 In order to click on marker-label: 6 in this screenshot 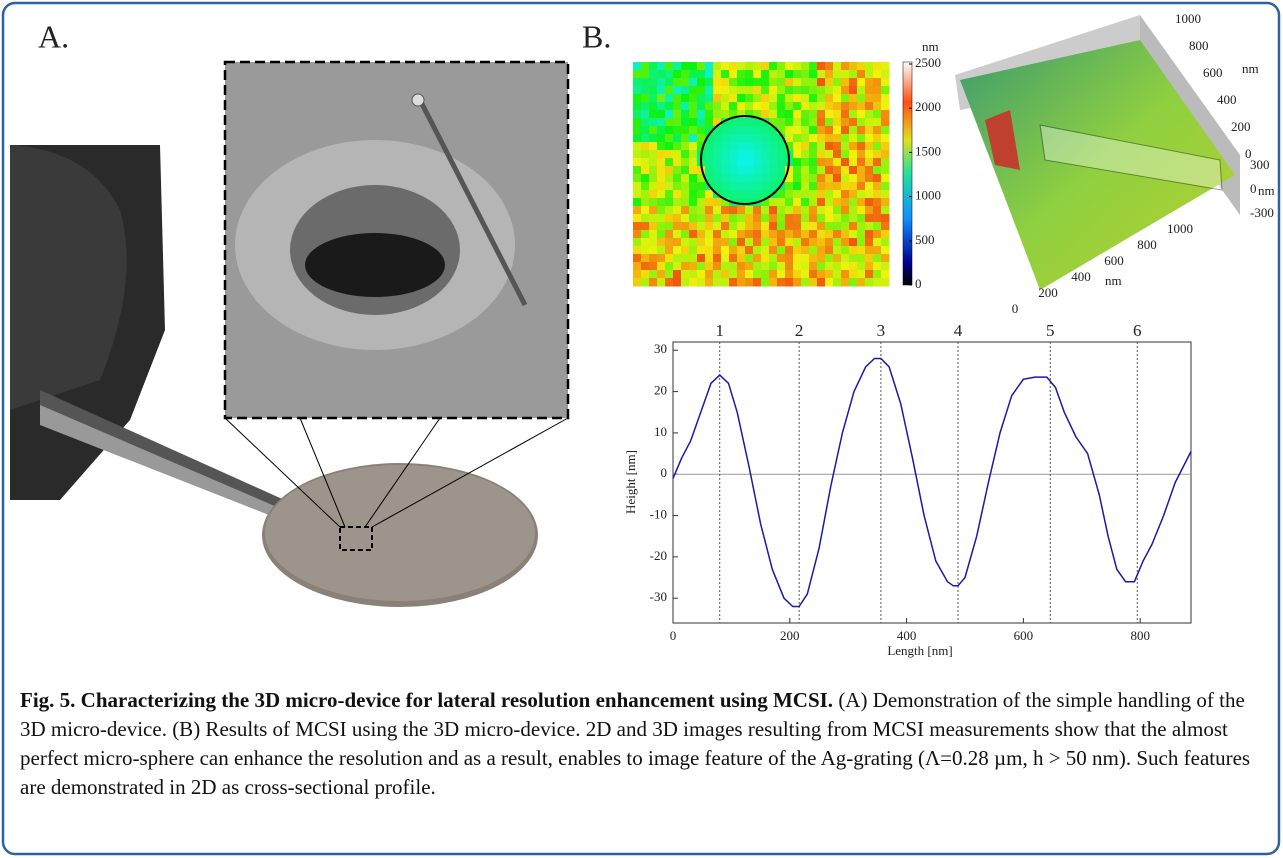, I will do `click(1137, 330)`.